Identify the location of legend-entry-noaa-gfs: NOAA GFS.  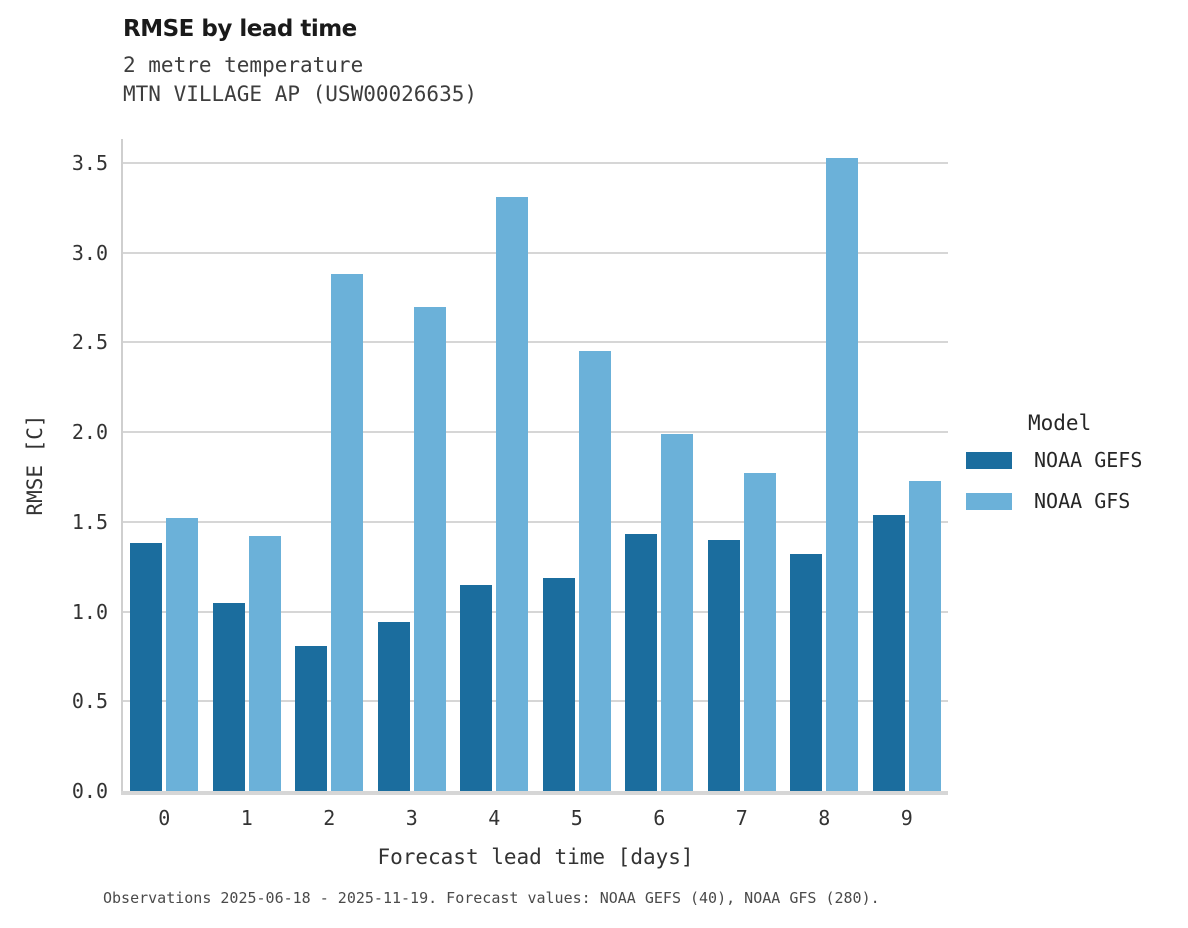
(1073, 501).